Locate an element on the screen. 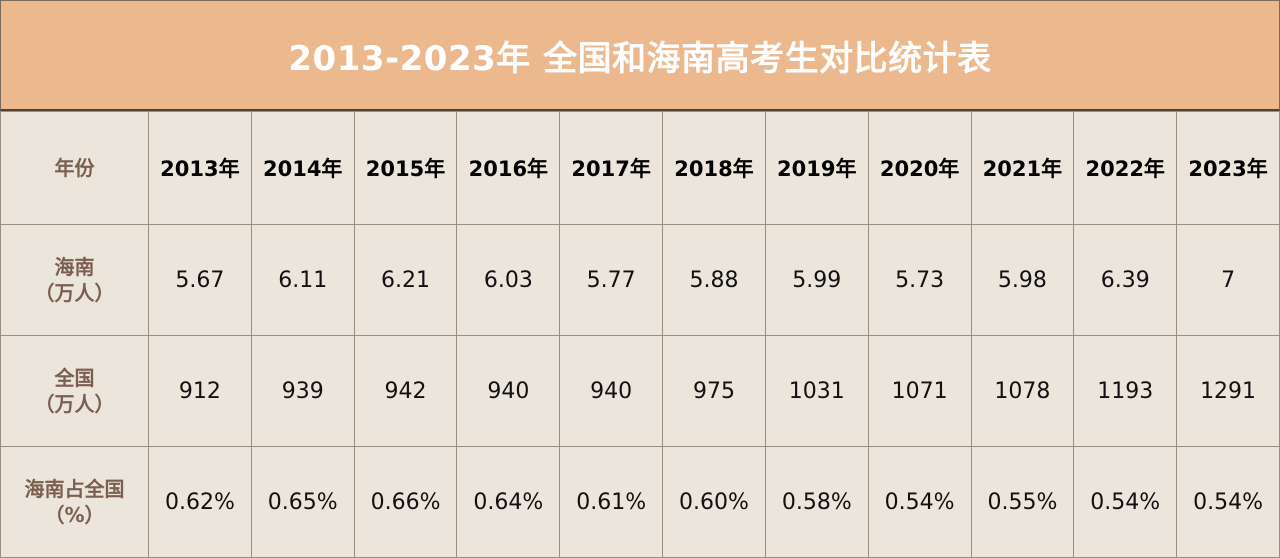  value-cell: 6.39 is located at coordinates (1125, 280).